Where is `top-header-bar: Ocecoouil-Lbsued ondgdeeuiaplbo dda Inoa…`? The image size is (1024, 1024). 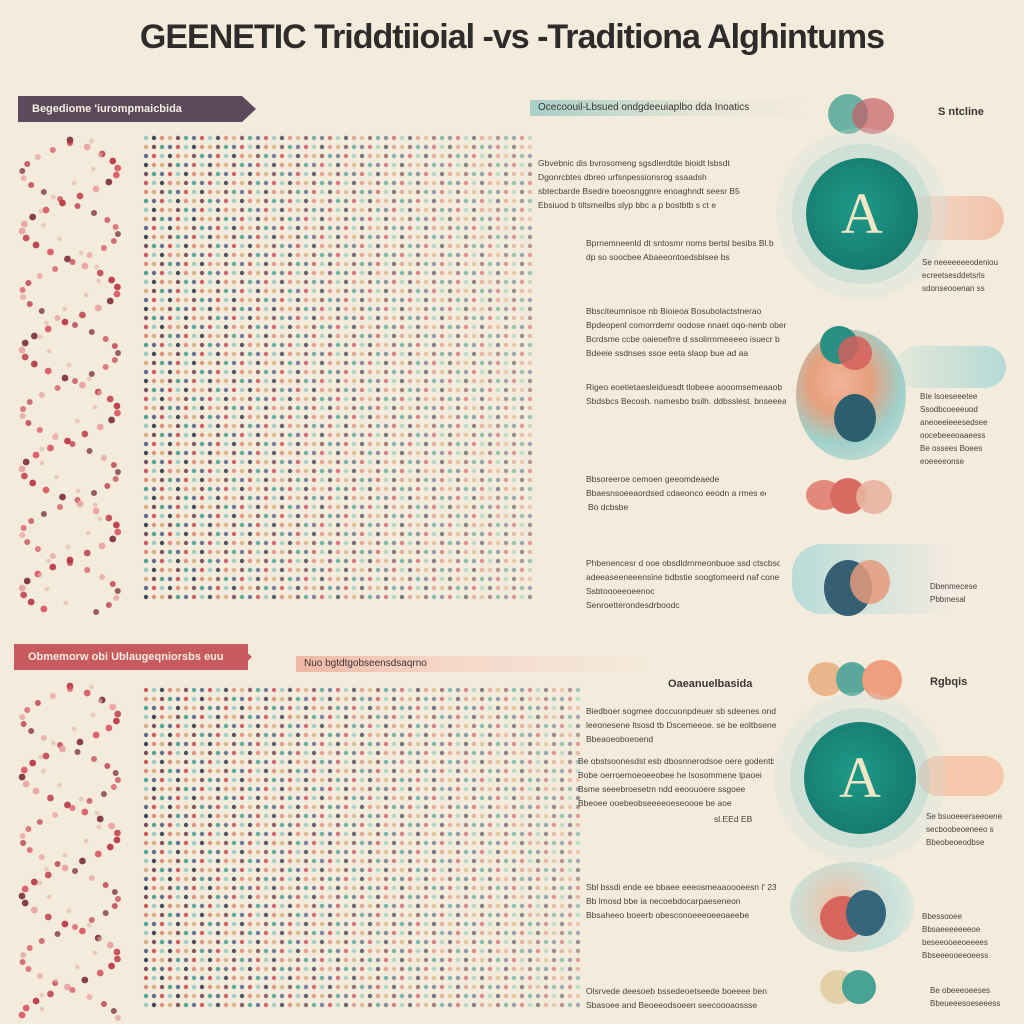
top-header-bar: Ocecoouil-Lbsued ondgdeeuiaplbo dda Inoa… is located at coordinates (674, 108).